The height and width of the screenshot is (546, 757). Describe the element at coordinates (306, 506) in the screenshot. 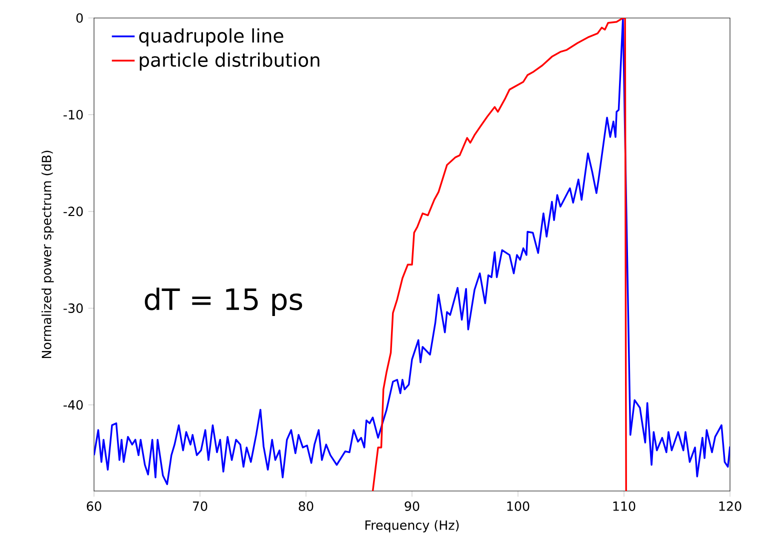

I see `x-tick-label: 80` at that location.